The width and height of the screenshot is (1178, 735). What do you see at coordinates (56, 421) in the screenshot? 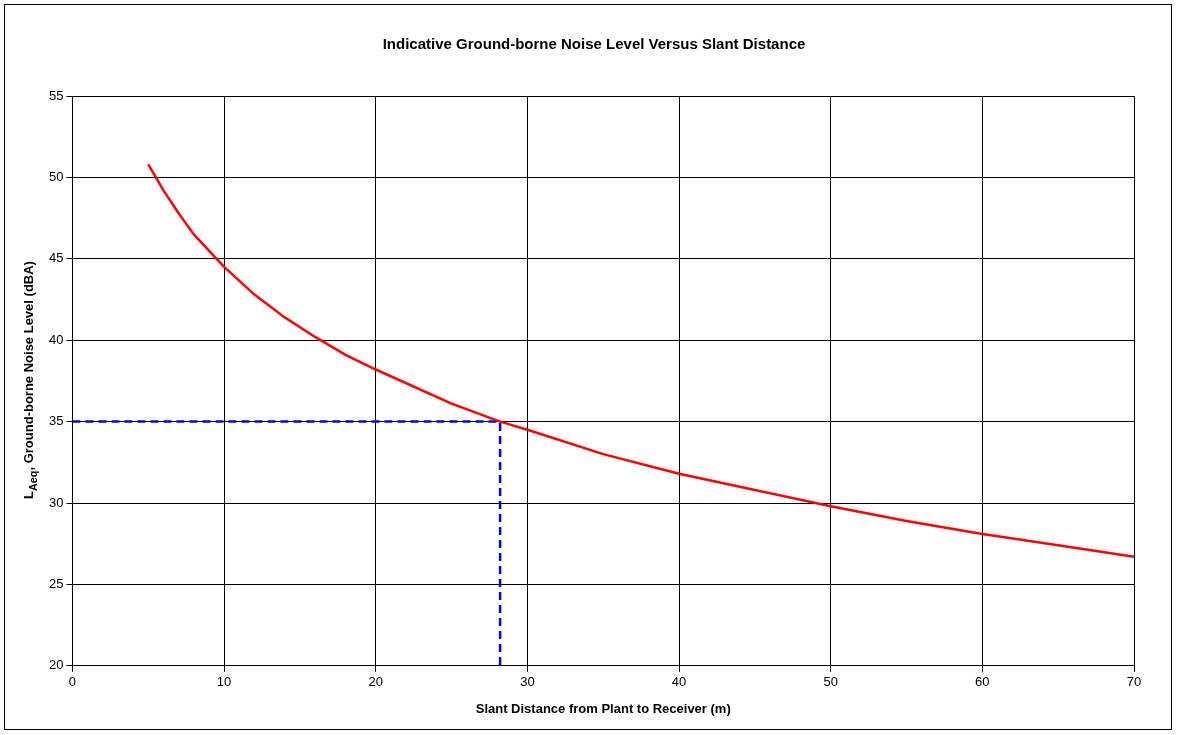
I see `y-tick-label: 35` at bounding box center [56, 421].